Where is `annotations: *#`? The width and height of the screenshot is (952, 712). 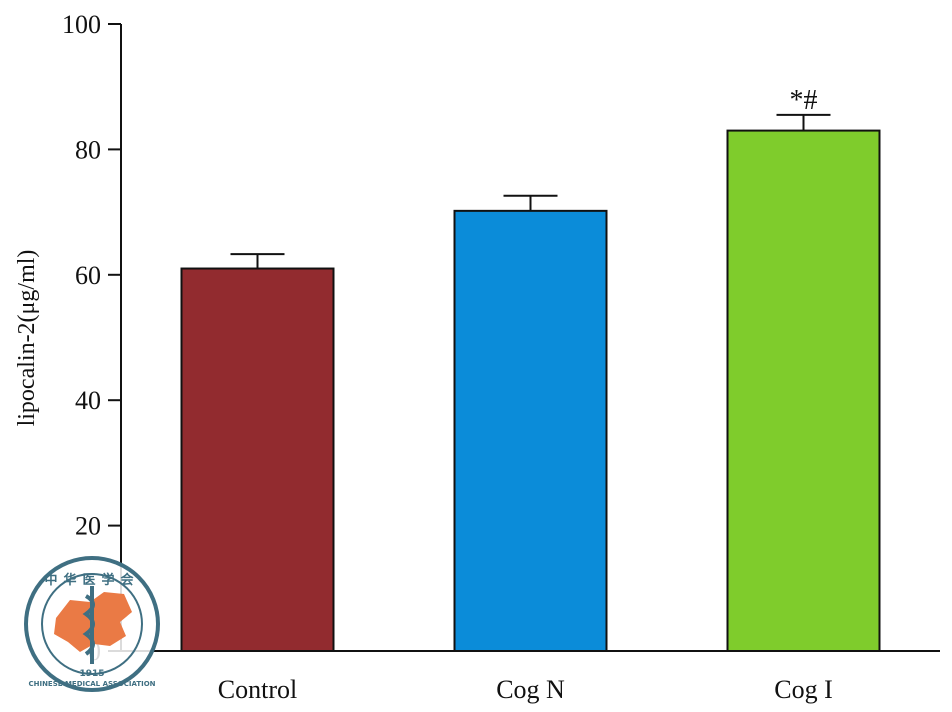
annotations: *# is located at coordinates (804, 100).